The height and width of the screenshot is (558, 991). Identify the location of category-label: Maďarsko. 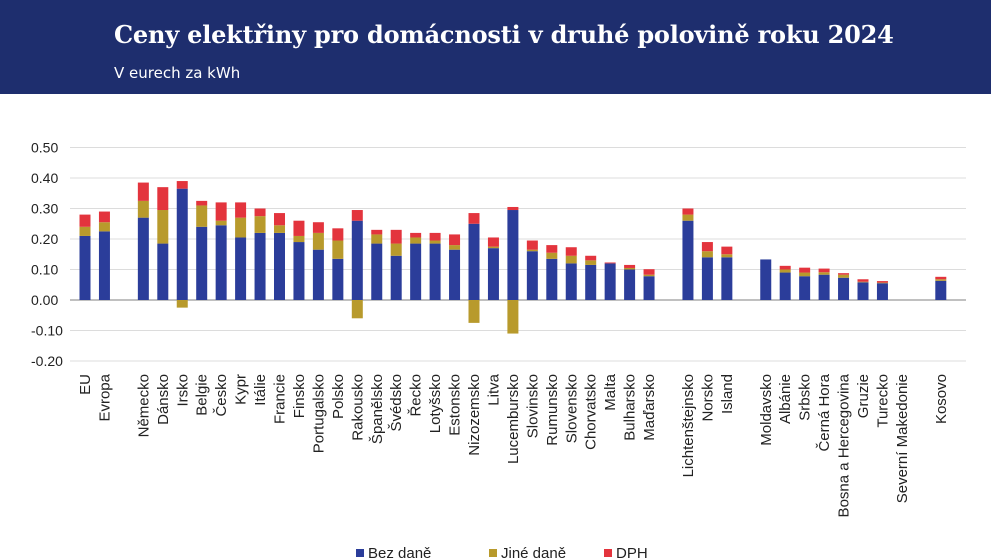
(649, 407).